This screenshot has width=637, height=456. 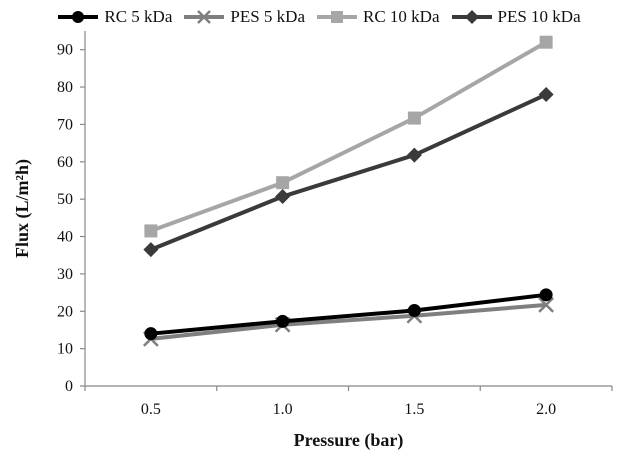 What do you see at coordinates (471, 17) in the screenshot?
I see `legend-marker-diamond-icon` at bounding box center [471, 17].